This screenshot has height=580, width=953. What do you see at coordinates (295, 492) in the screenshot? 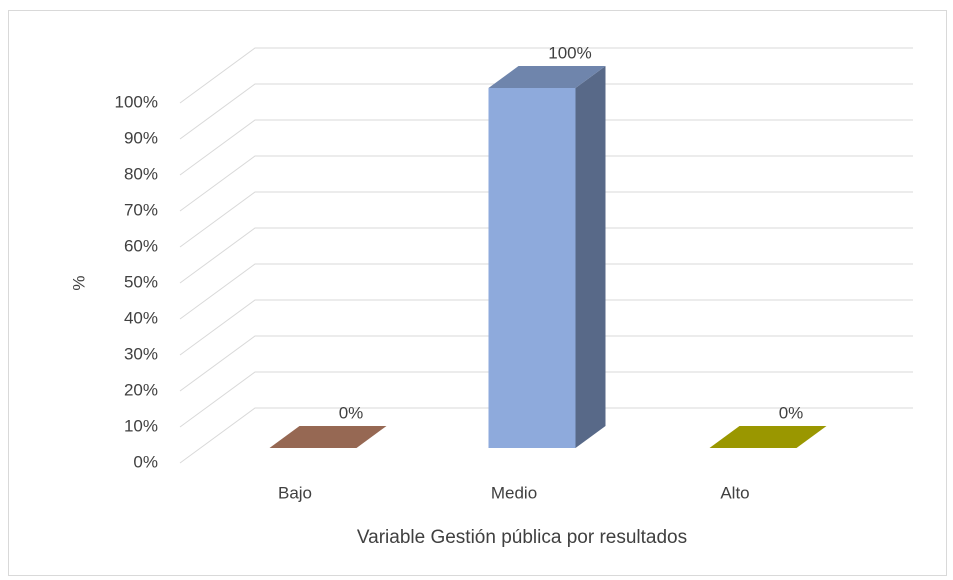
I see `x-tick-label: Bajo` at bounding box center [295, 492].